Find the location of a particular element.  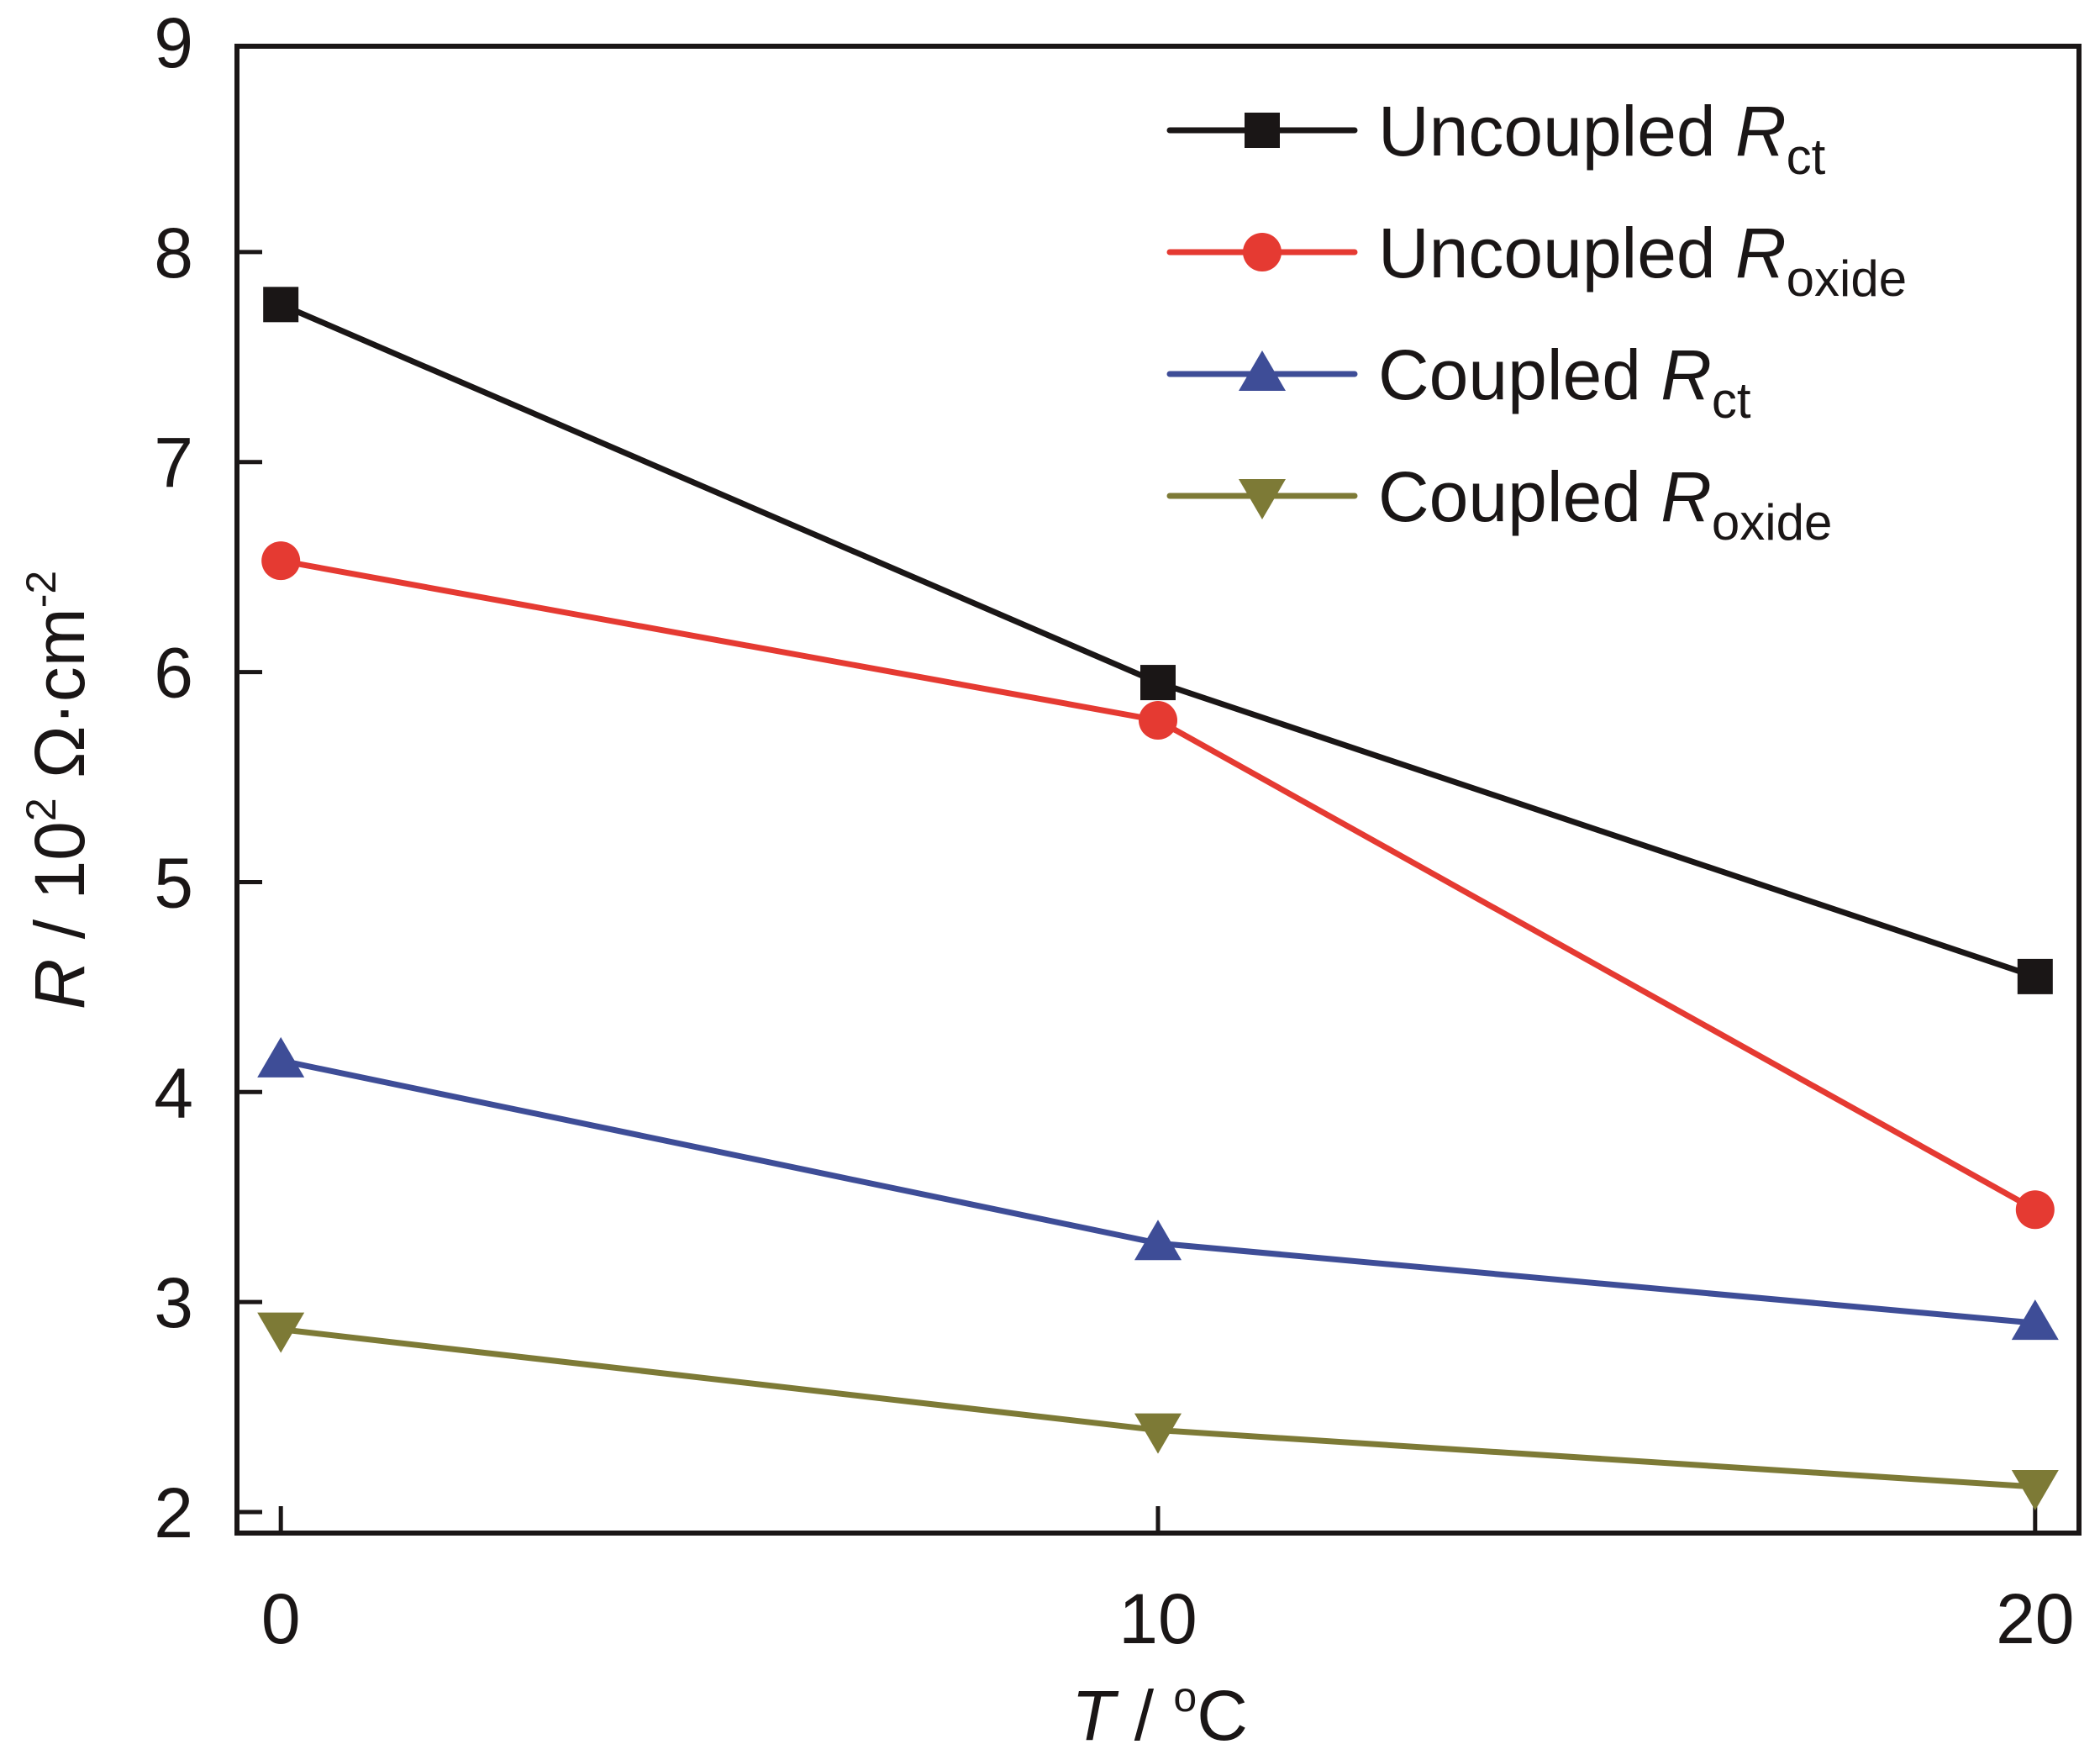

series-coupled-roxide is located at coordinates (1158, 1411).